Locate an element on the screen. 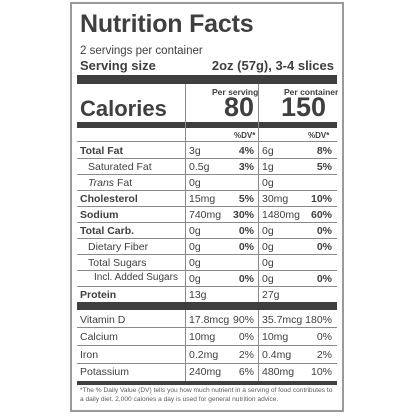 The height and width of the screenshot is (416, 416). per-serving-label: Per serving is located at coordinates (235, 92).